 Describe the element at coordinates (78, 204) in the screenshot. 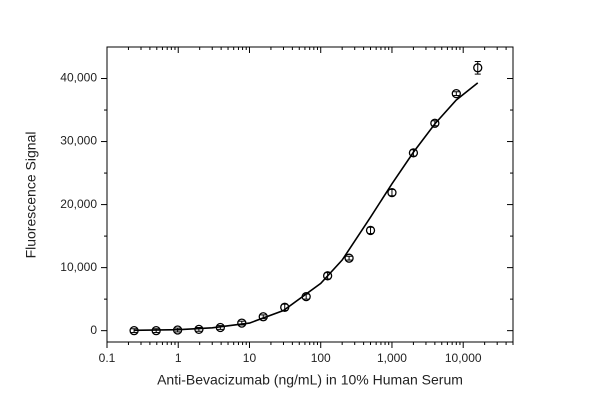

I see `y-tick-label: 20,000` at that location.